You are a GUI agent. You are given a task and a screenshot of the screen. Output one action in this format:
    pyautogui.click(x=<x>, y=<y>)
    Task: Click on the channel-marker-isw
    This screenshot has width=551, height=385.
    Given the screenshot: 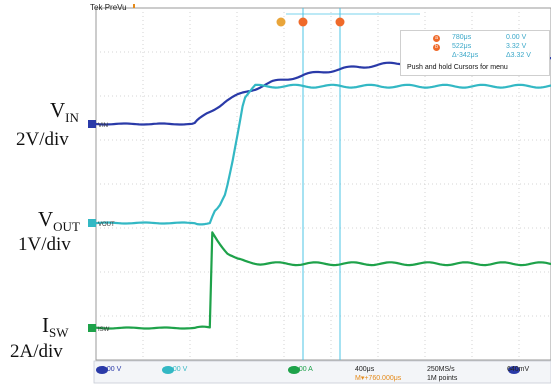 What is the action you would take?
    pyautogui.click(x=92, y=328)
    